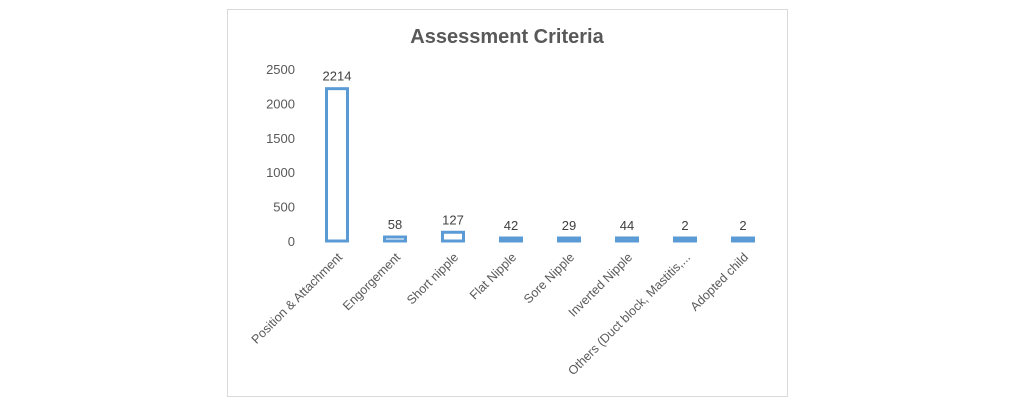 Image resolution: width=1014 pixels, height=401 pixels. What do you see at coordinates (395, 224) in the screenshot?
I see `data-label: 58` at bounding box center [395, 224].